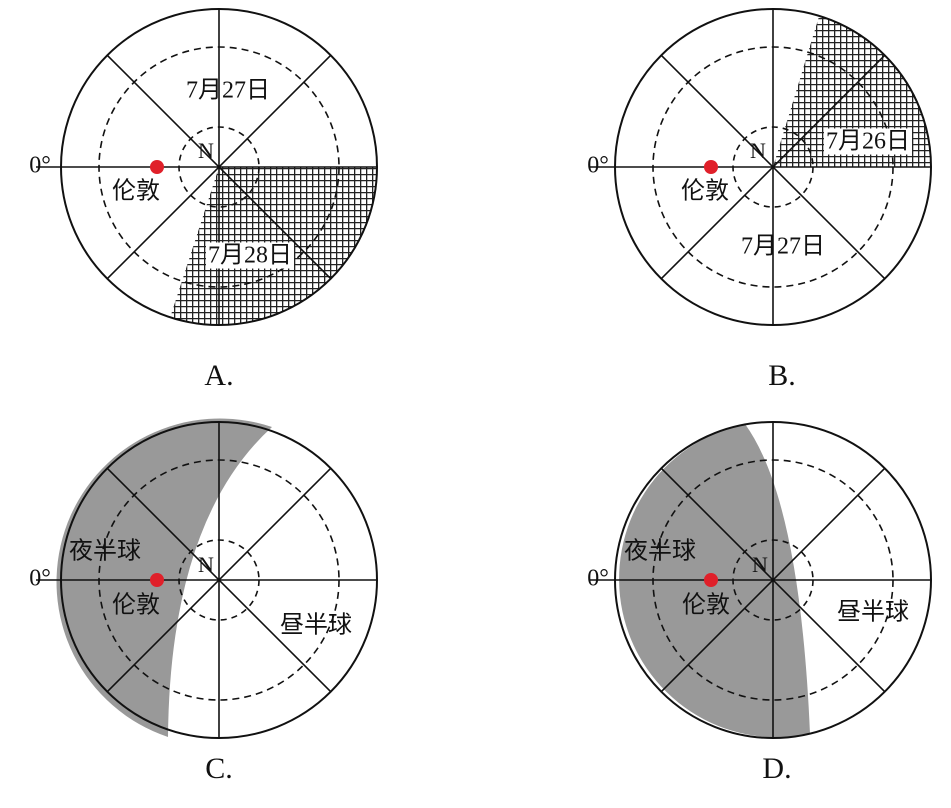  Describe the element at coordinates (776, 768) in the screenshot. I see `letter-label: D.` at that location.